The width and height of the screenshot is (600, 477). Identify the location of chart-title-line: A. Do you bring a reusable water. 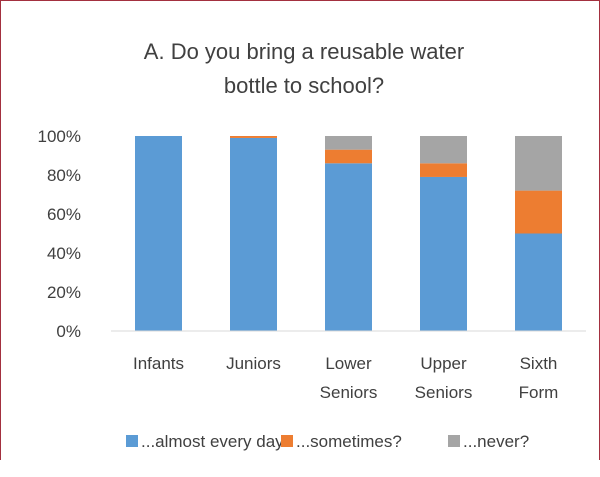
(304, 51).